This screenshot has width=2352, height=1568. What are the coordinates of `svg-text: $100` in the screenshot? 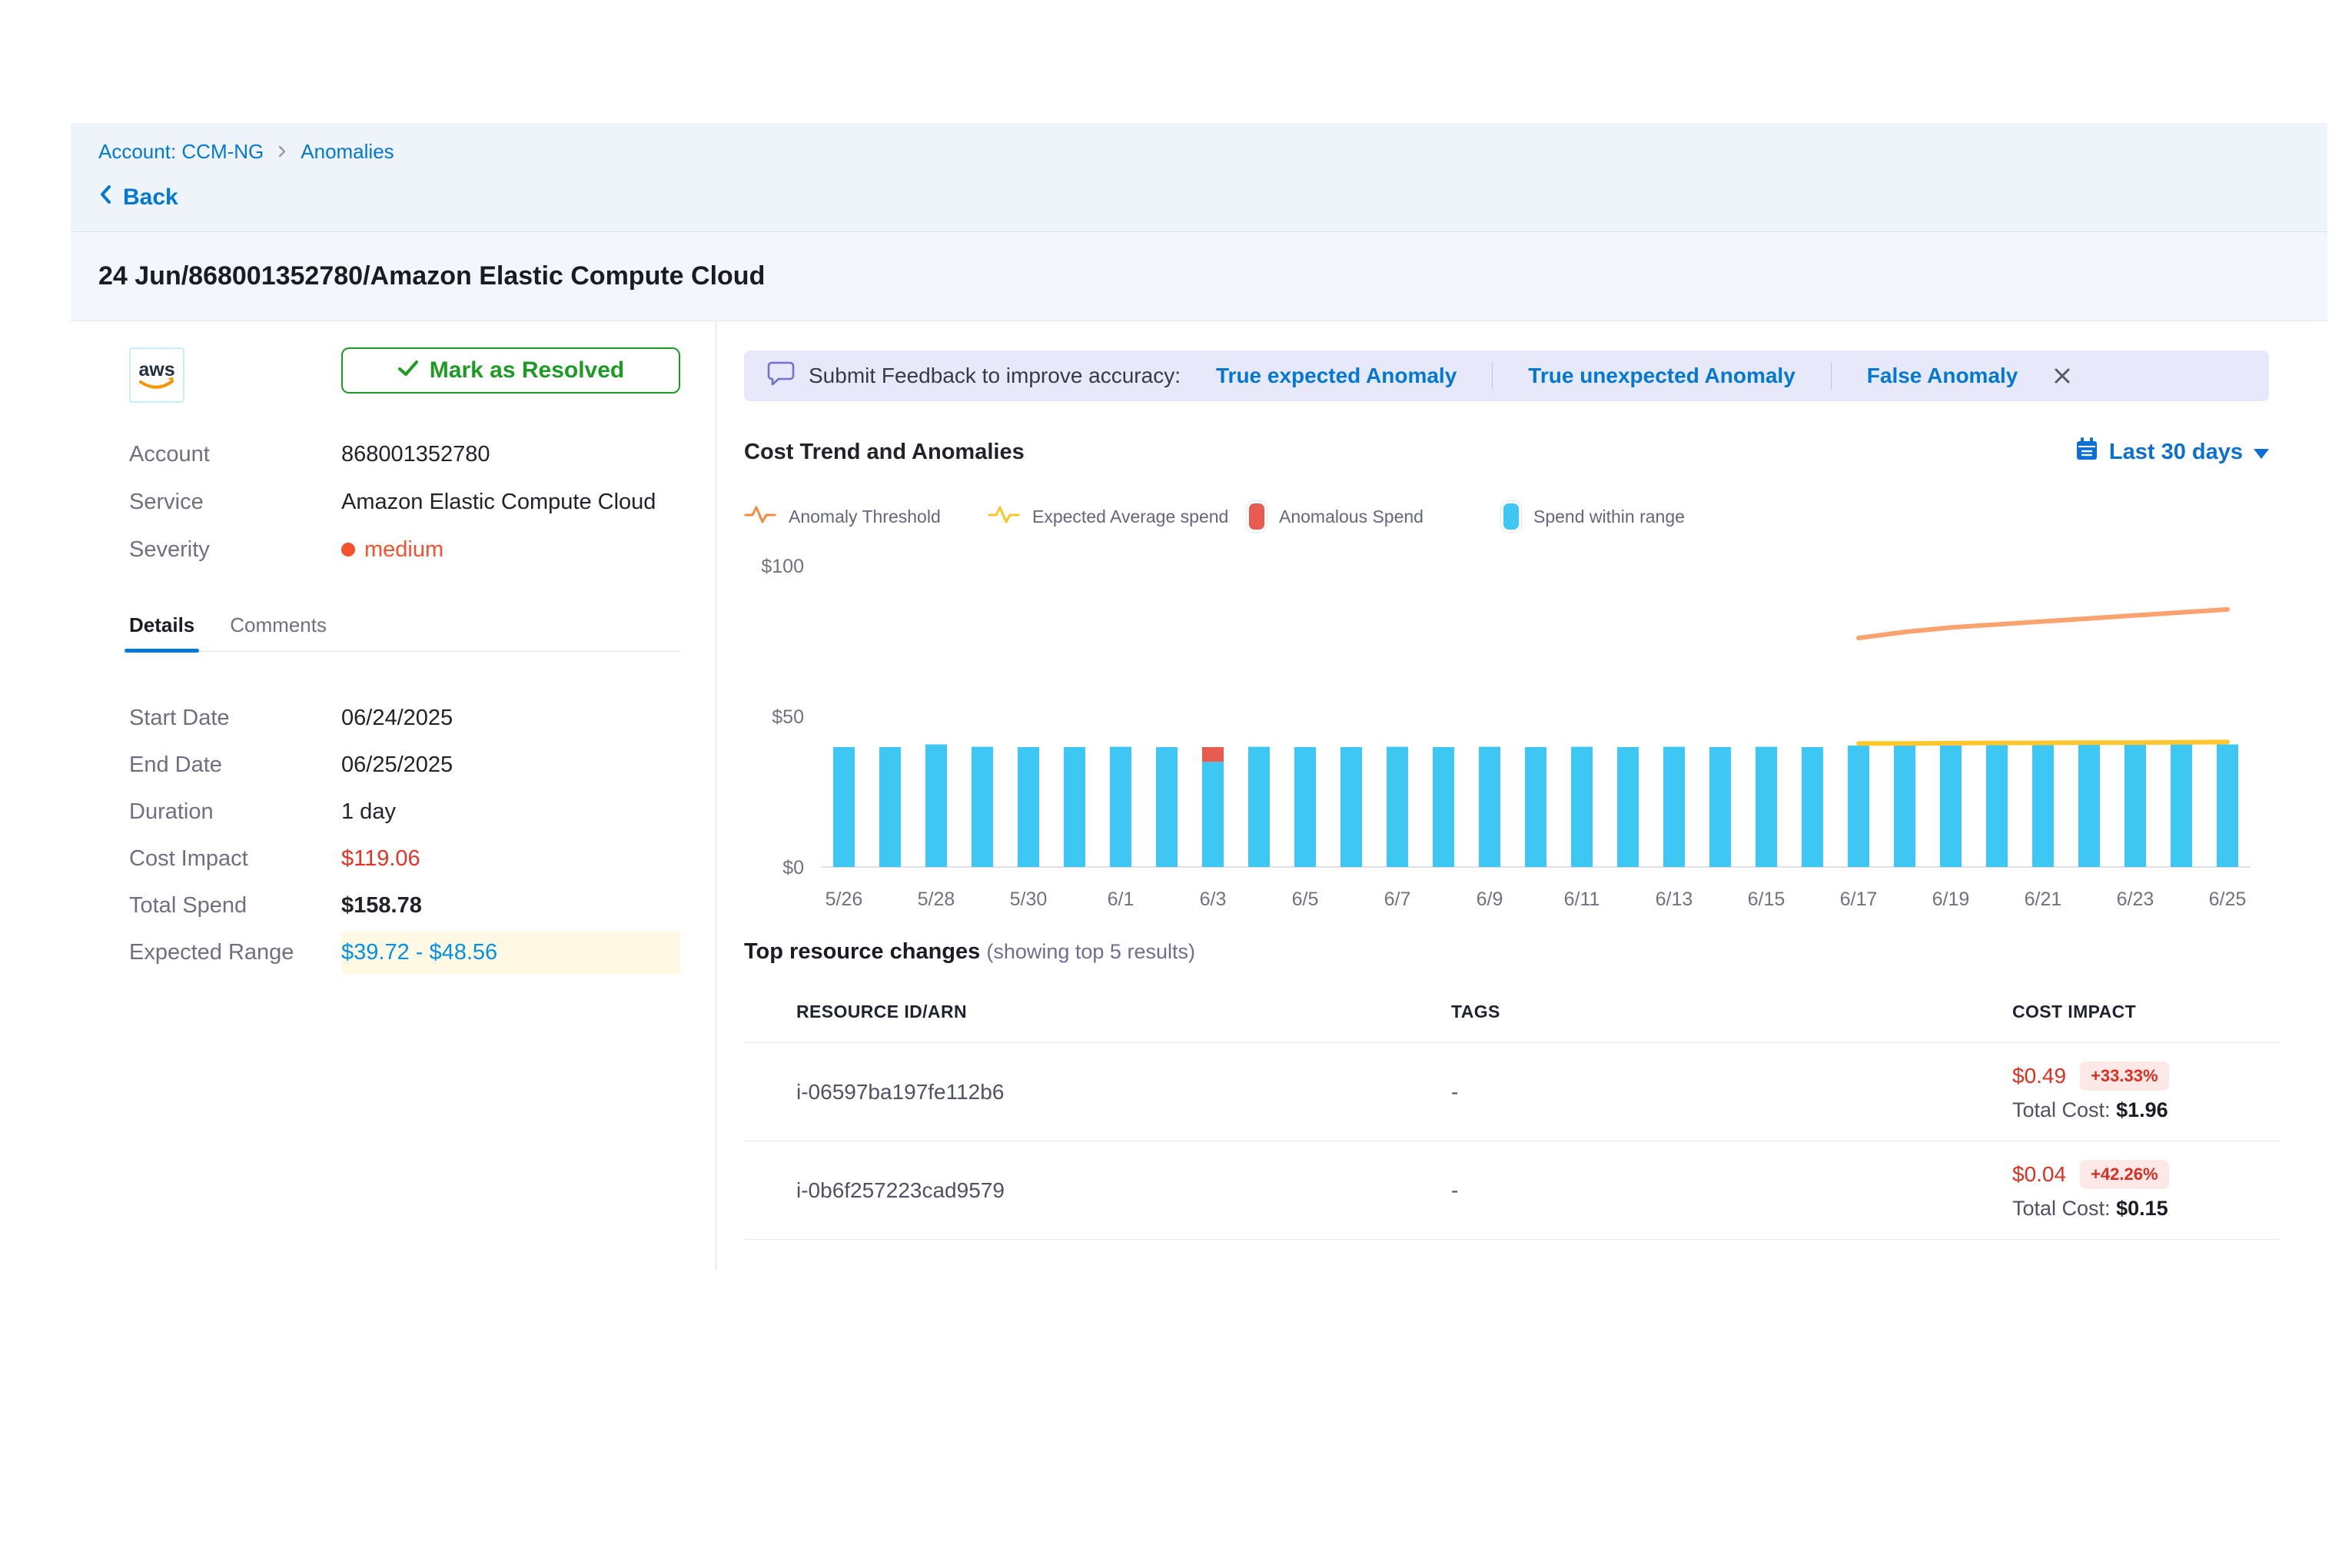 It's located at (782, 566).